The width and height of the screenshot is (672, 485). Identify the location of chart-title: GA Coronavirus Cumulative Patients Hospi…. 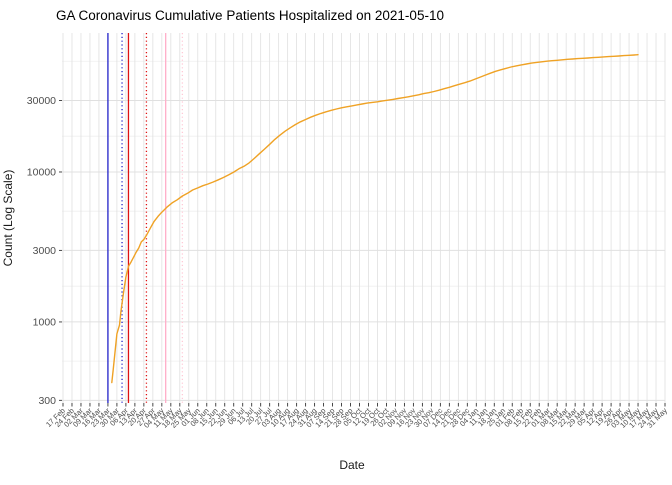
(250, 15).